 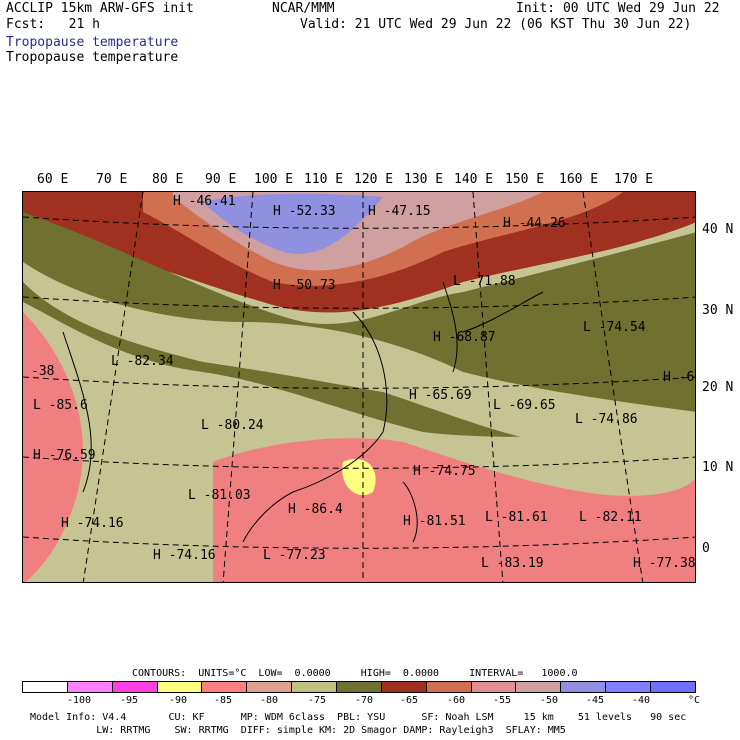 I want to click on extremum-label: L -82.11, so click(x=610, y=517).